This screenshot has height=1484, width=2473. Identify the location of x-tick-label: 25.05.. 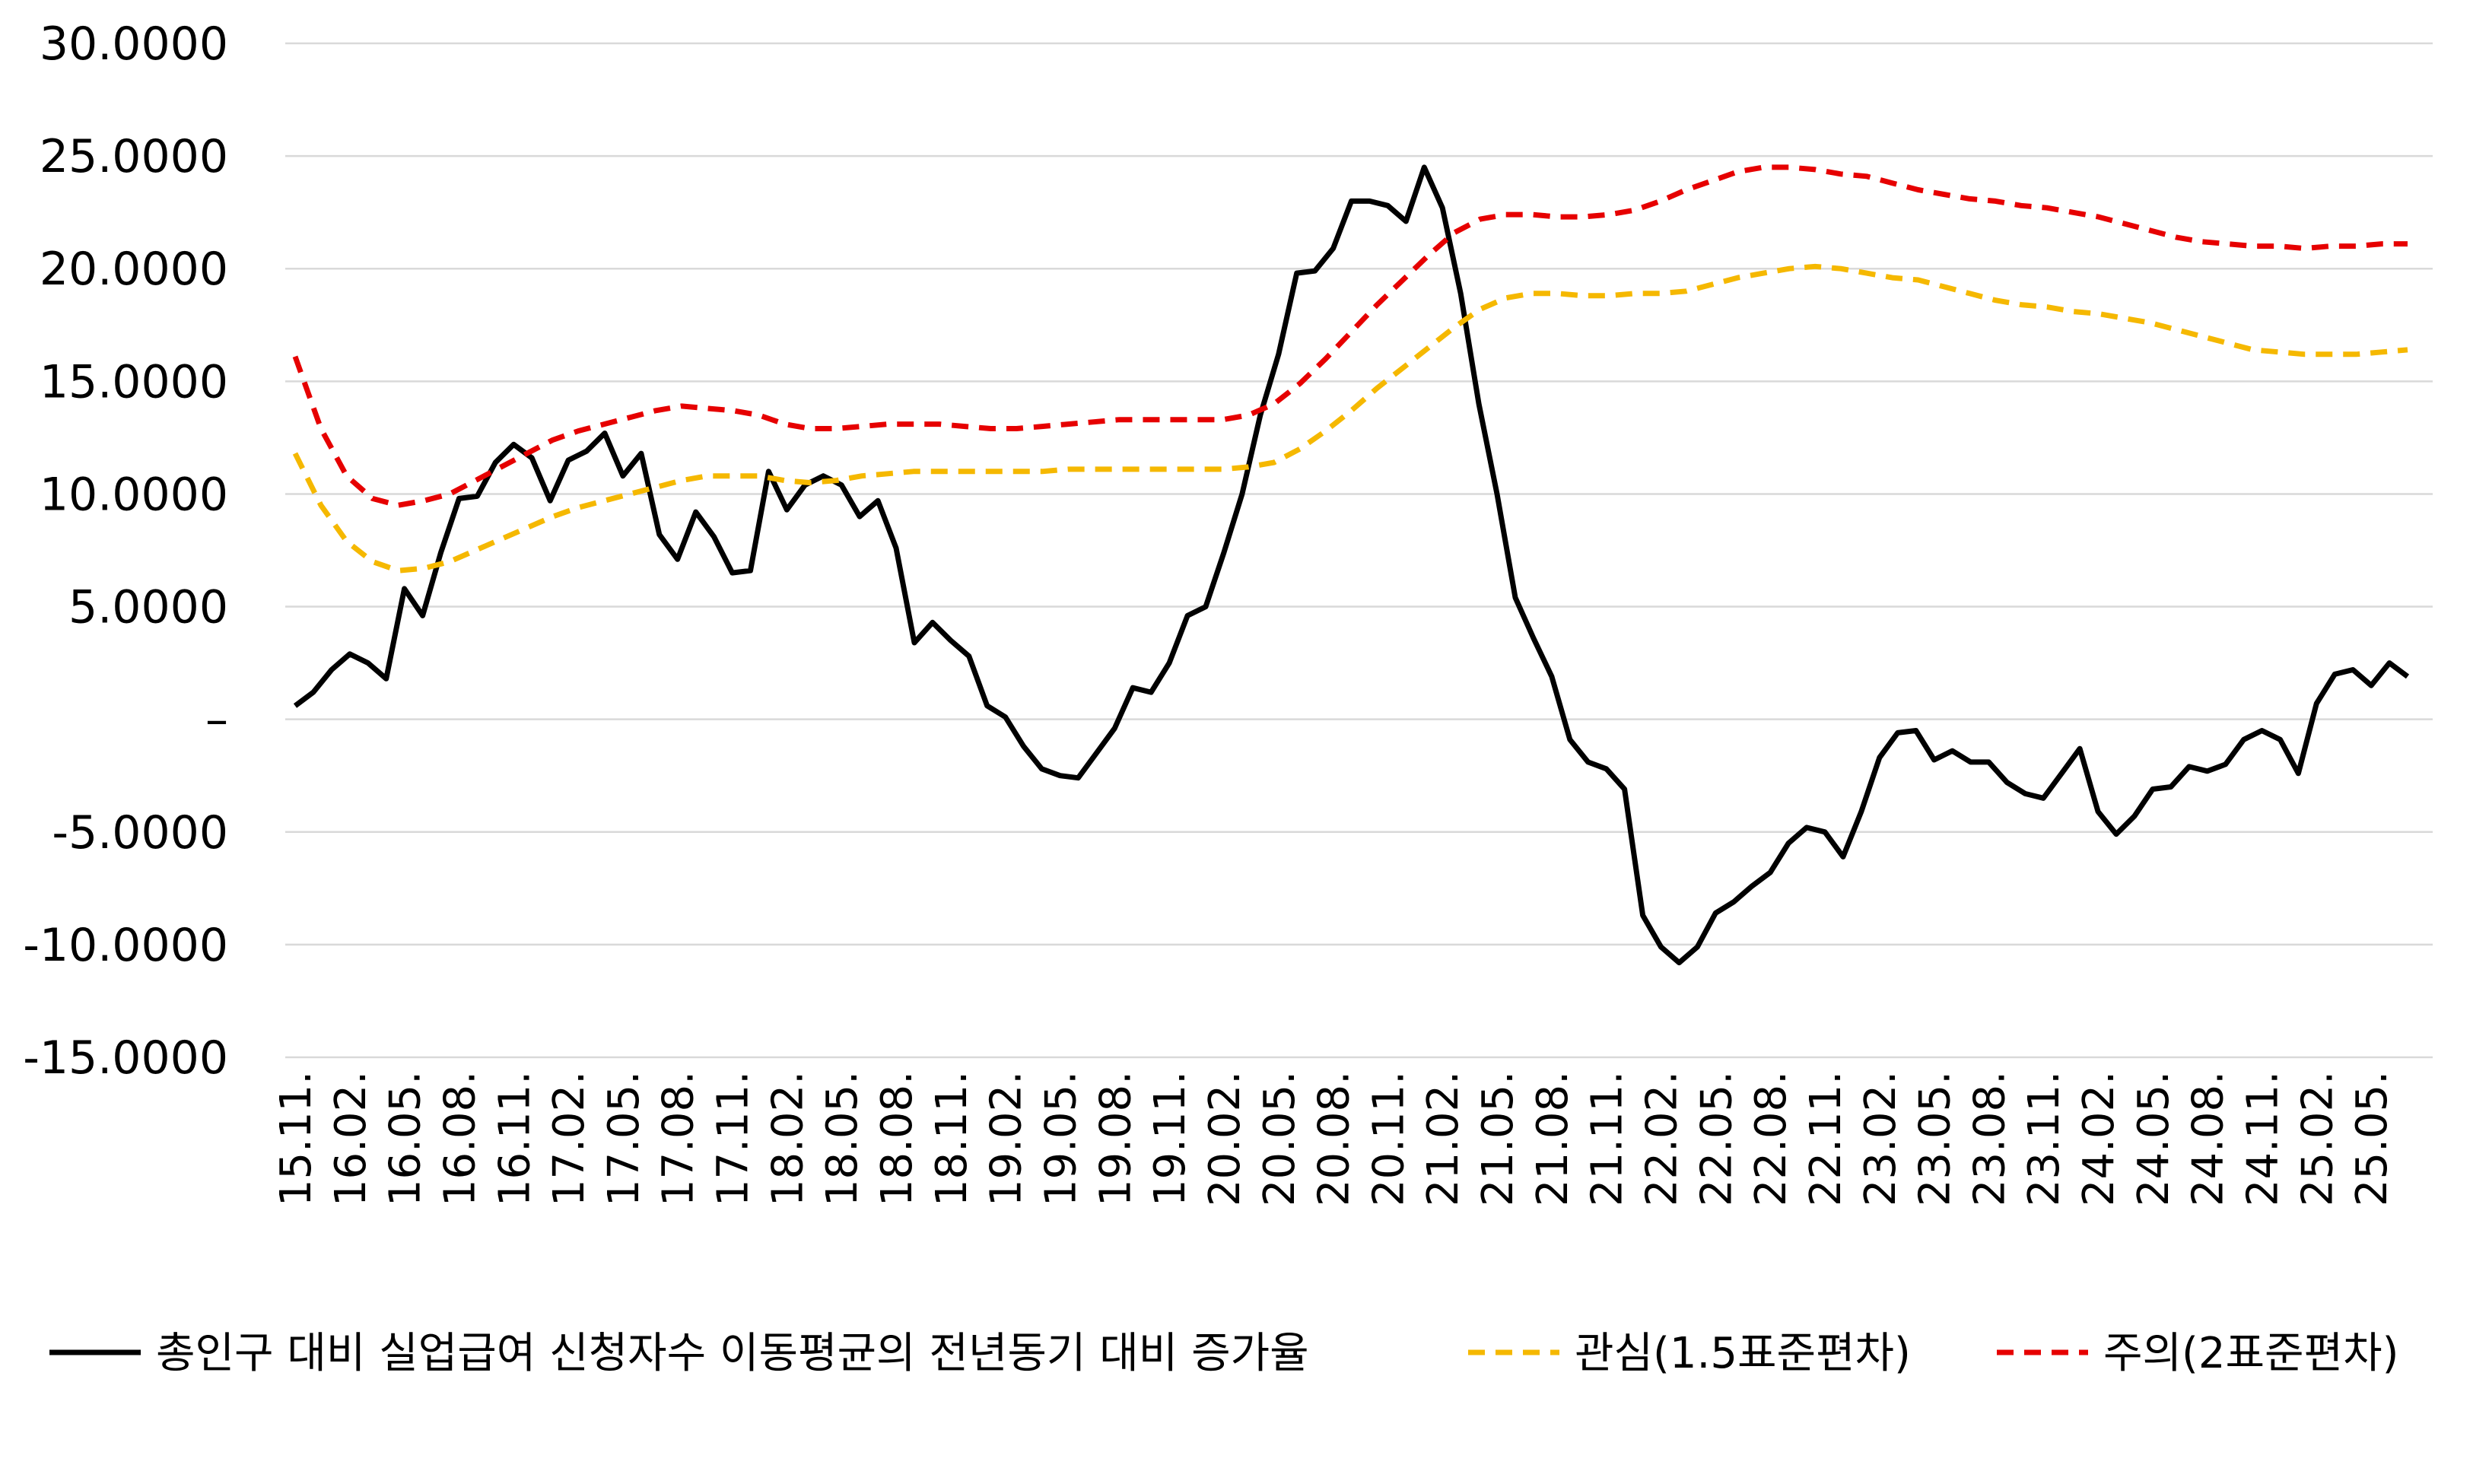
(2372, 1138).